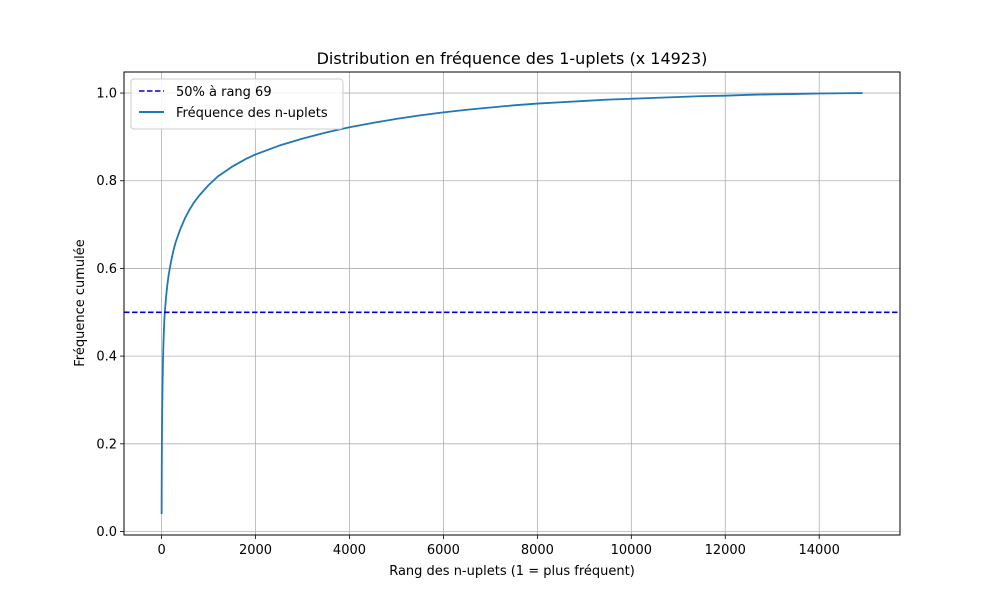 The image size is (1000, 600). Describe the element at coordinates (224, 92) in the screenshot. I see `legend-label-threshold: 50% à rang 69` at that location.